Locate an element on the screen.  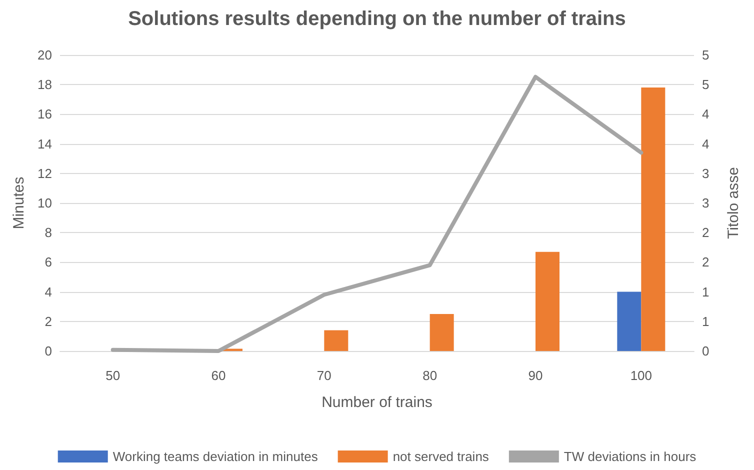
x-tick-label: 100 is located at coordinates (641, 375).